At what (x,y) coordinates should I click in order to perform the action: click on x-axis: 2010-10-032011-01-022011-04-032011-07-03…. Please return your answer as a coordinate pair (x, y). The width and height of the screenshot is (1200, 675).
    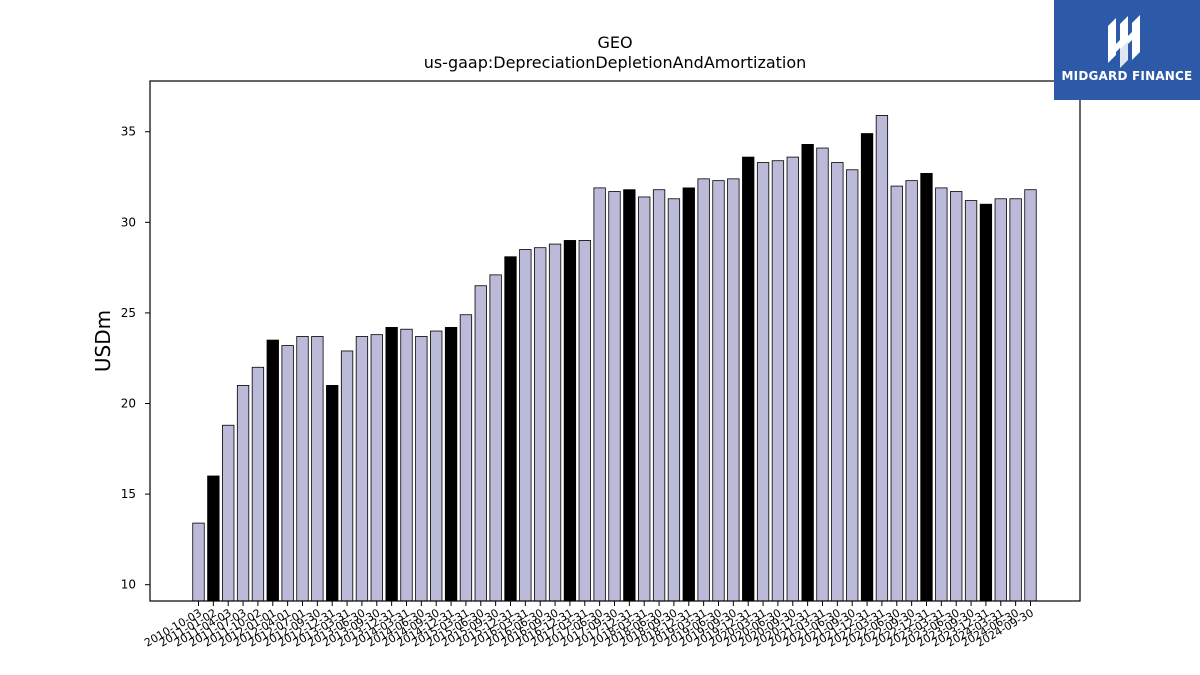
    Looking at the image, I should click on (589, 625).